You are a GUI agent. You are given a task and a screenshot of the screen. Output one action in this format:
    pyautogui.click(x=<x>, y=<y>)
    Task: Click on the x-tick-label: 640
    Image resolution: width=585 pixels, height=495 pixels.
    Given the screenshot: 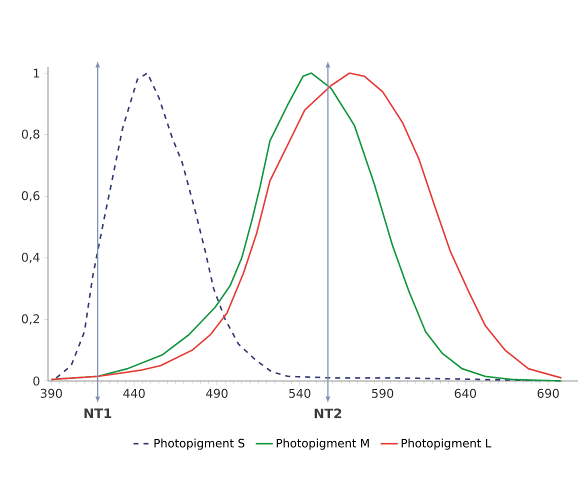 What is the action you would take?
    pyautogui.click(x=465, y=393)
    